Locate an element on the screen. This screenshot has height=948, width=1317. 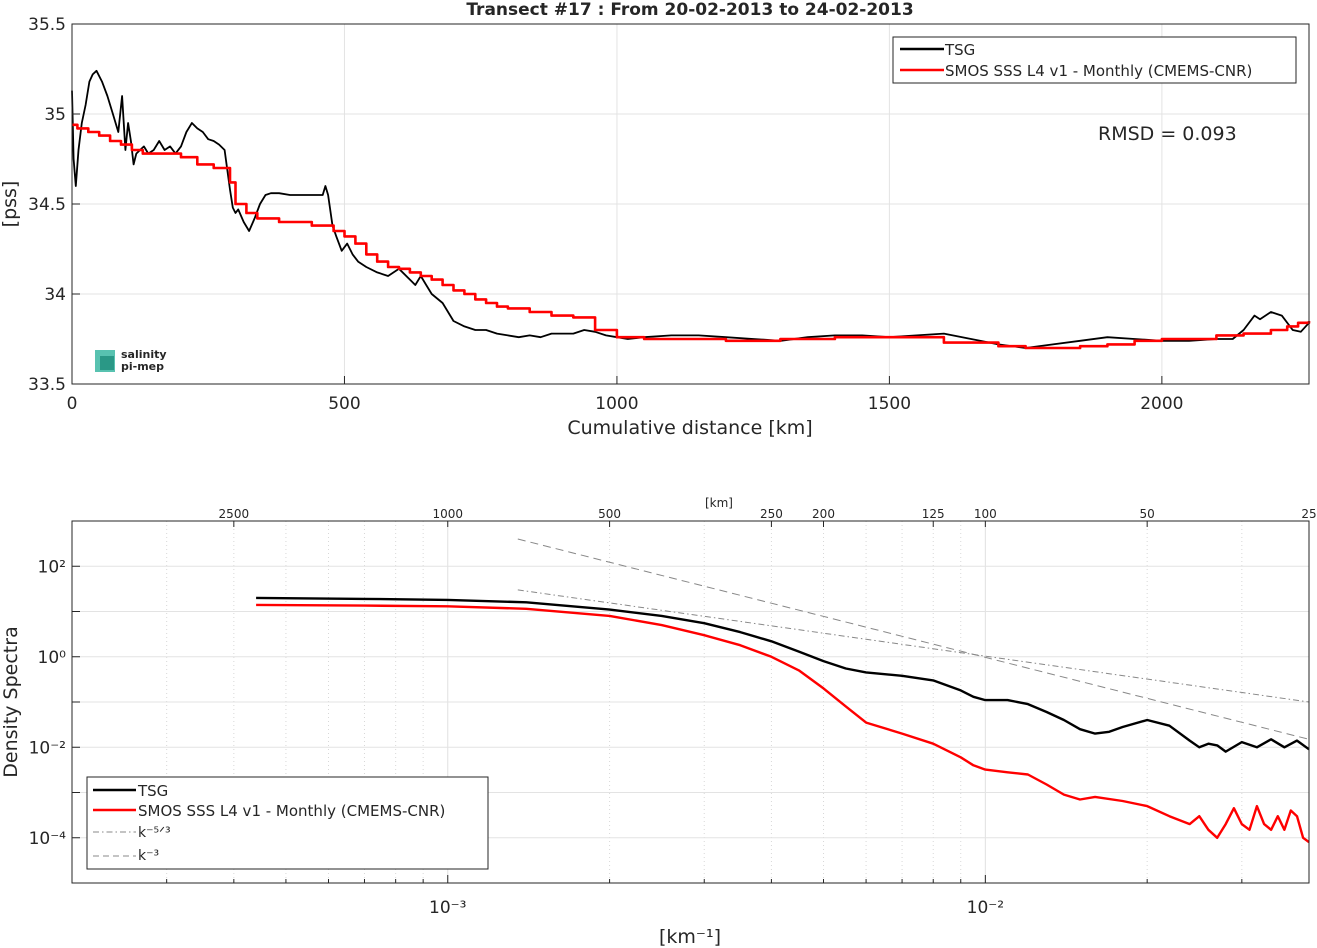
chart2-x-tick-label: 10⁻³ is located at coordinates (447, 908).